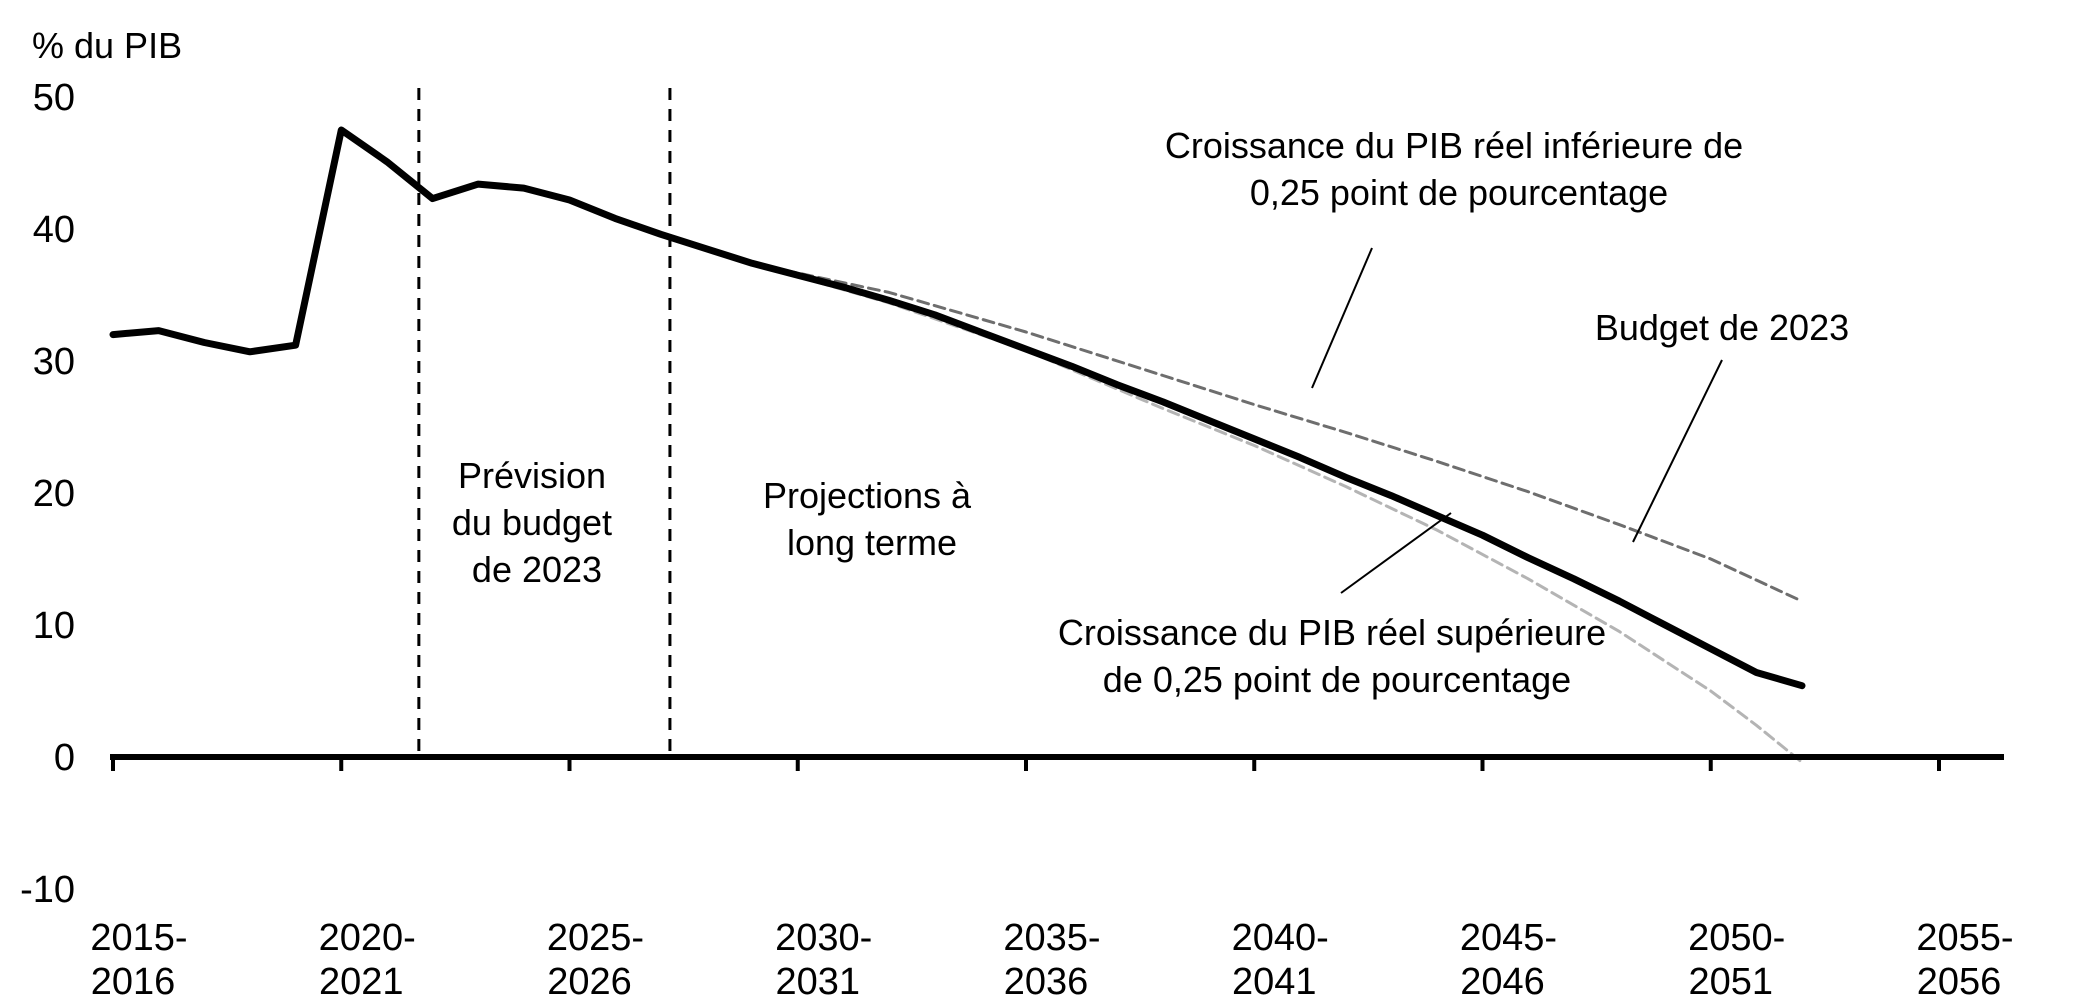 The image size is (2091, 1004). Describe the element at coordinates (1342, 318) in the screenshot. I see `leader-lower-growth` at that location.